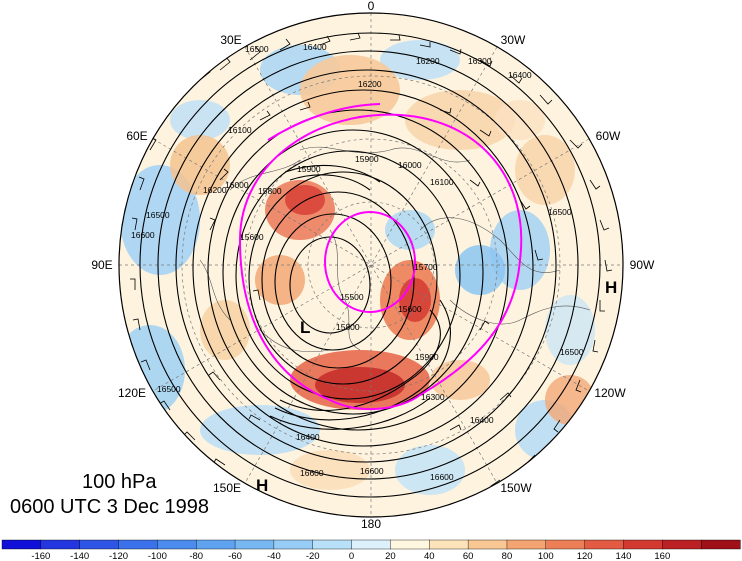 This screenshot has height=561, width=742. Describe the element at coordinates (371, 6) in the screenshot. I see `lon-label-0: 0` at that location.